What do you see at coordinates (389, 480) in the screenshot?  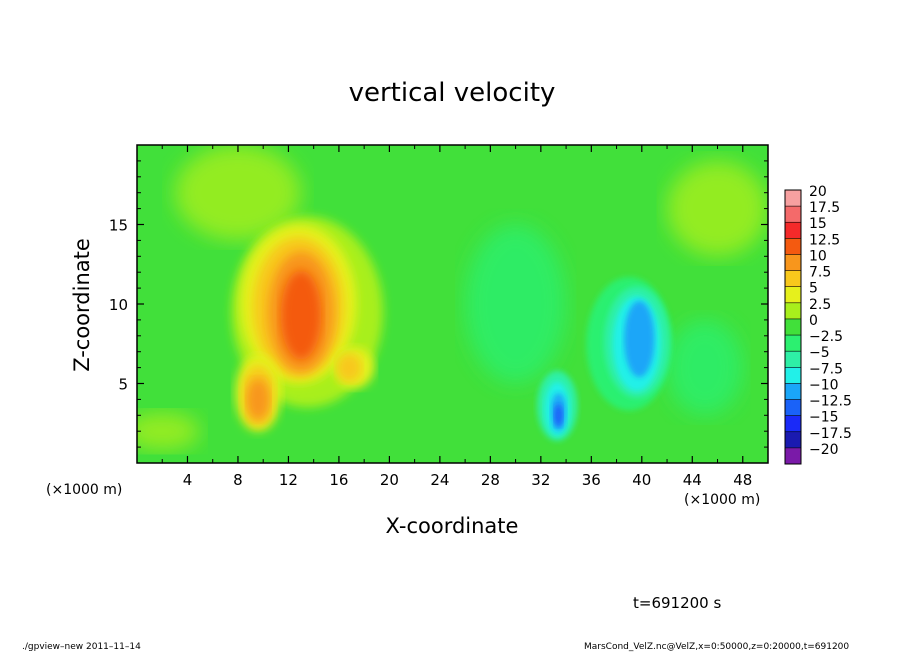 I see `x-tick-label: 20` at bounding box center [389, 480].